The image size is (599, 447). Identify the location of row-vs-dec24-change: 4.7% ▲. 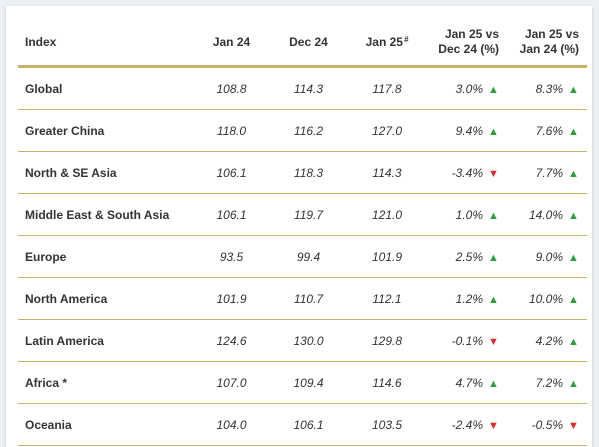
(467, 382).